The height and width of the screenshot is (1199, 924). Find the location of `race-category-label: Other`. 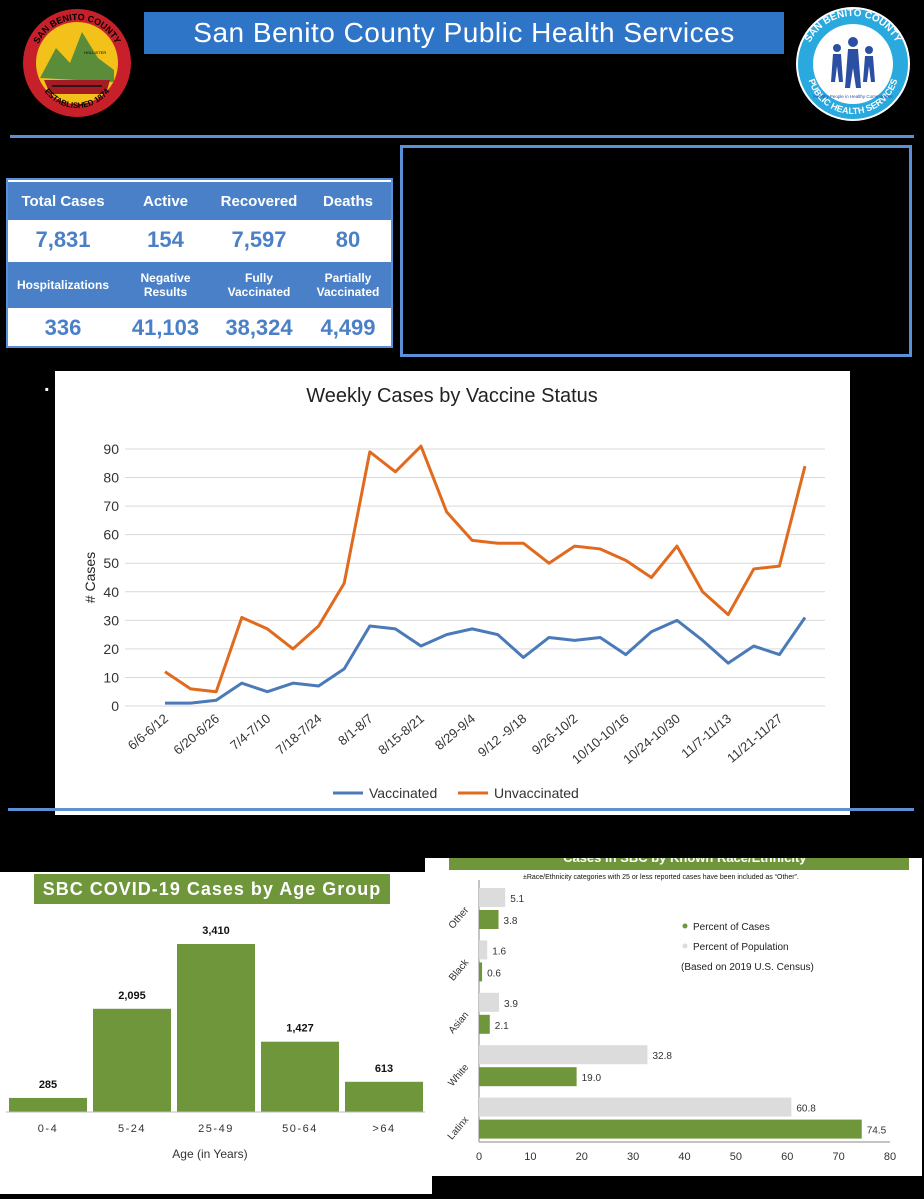

race-category-label: Other is located at coordinates (459, 918).